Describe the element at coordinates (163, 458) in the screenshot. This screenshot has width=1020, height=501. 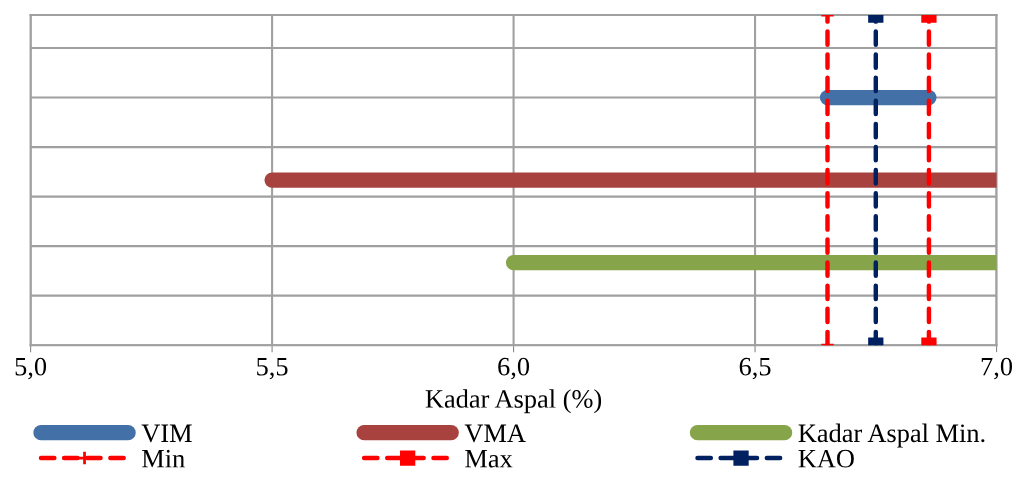
I see `legend-label: Min` at that location.